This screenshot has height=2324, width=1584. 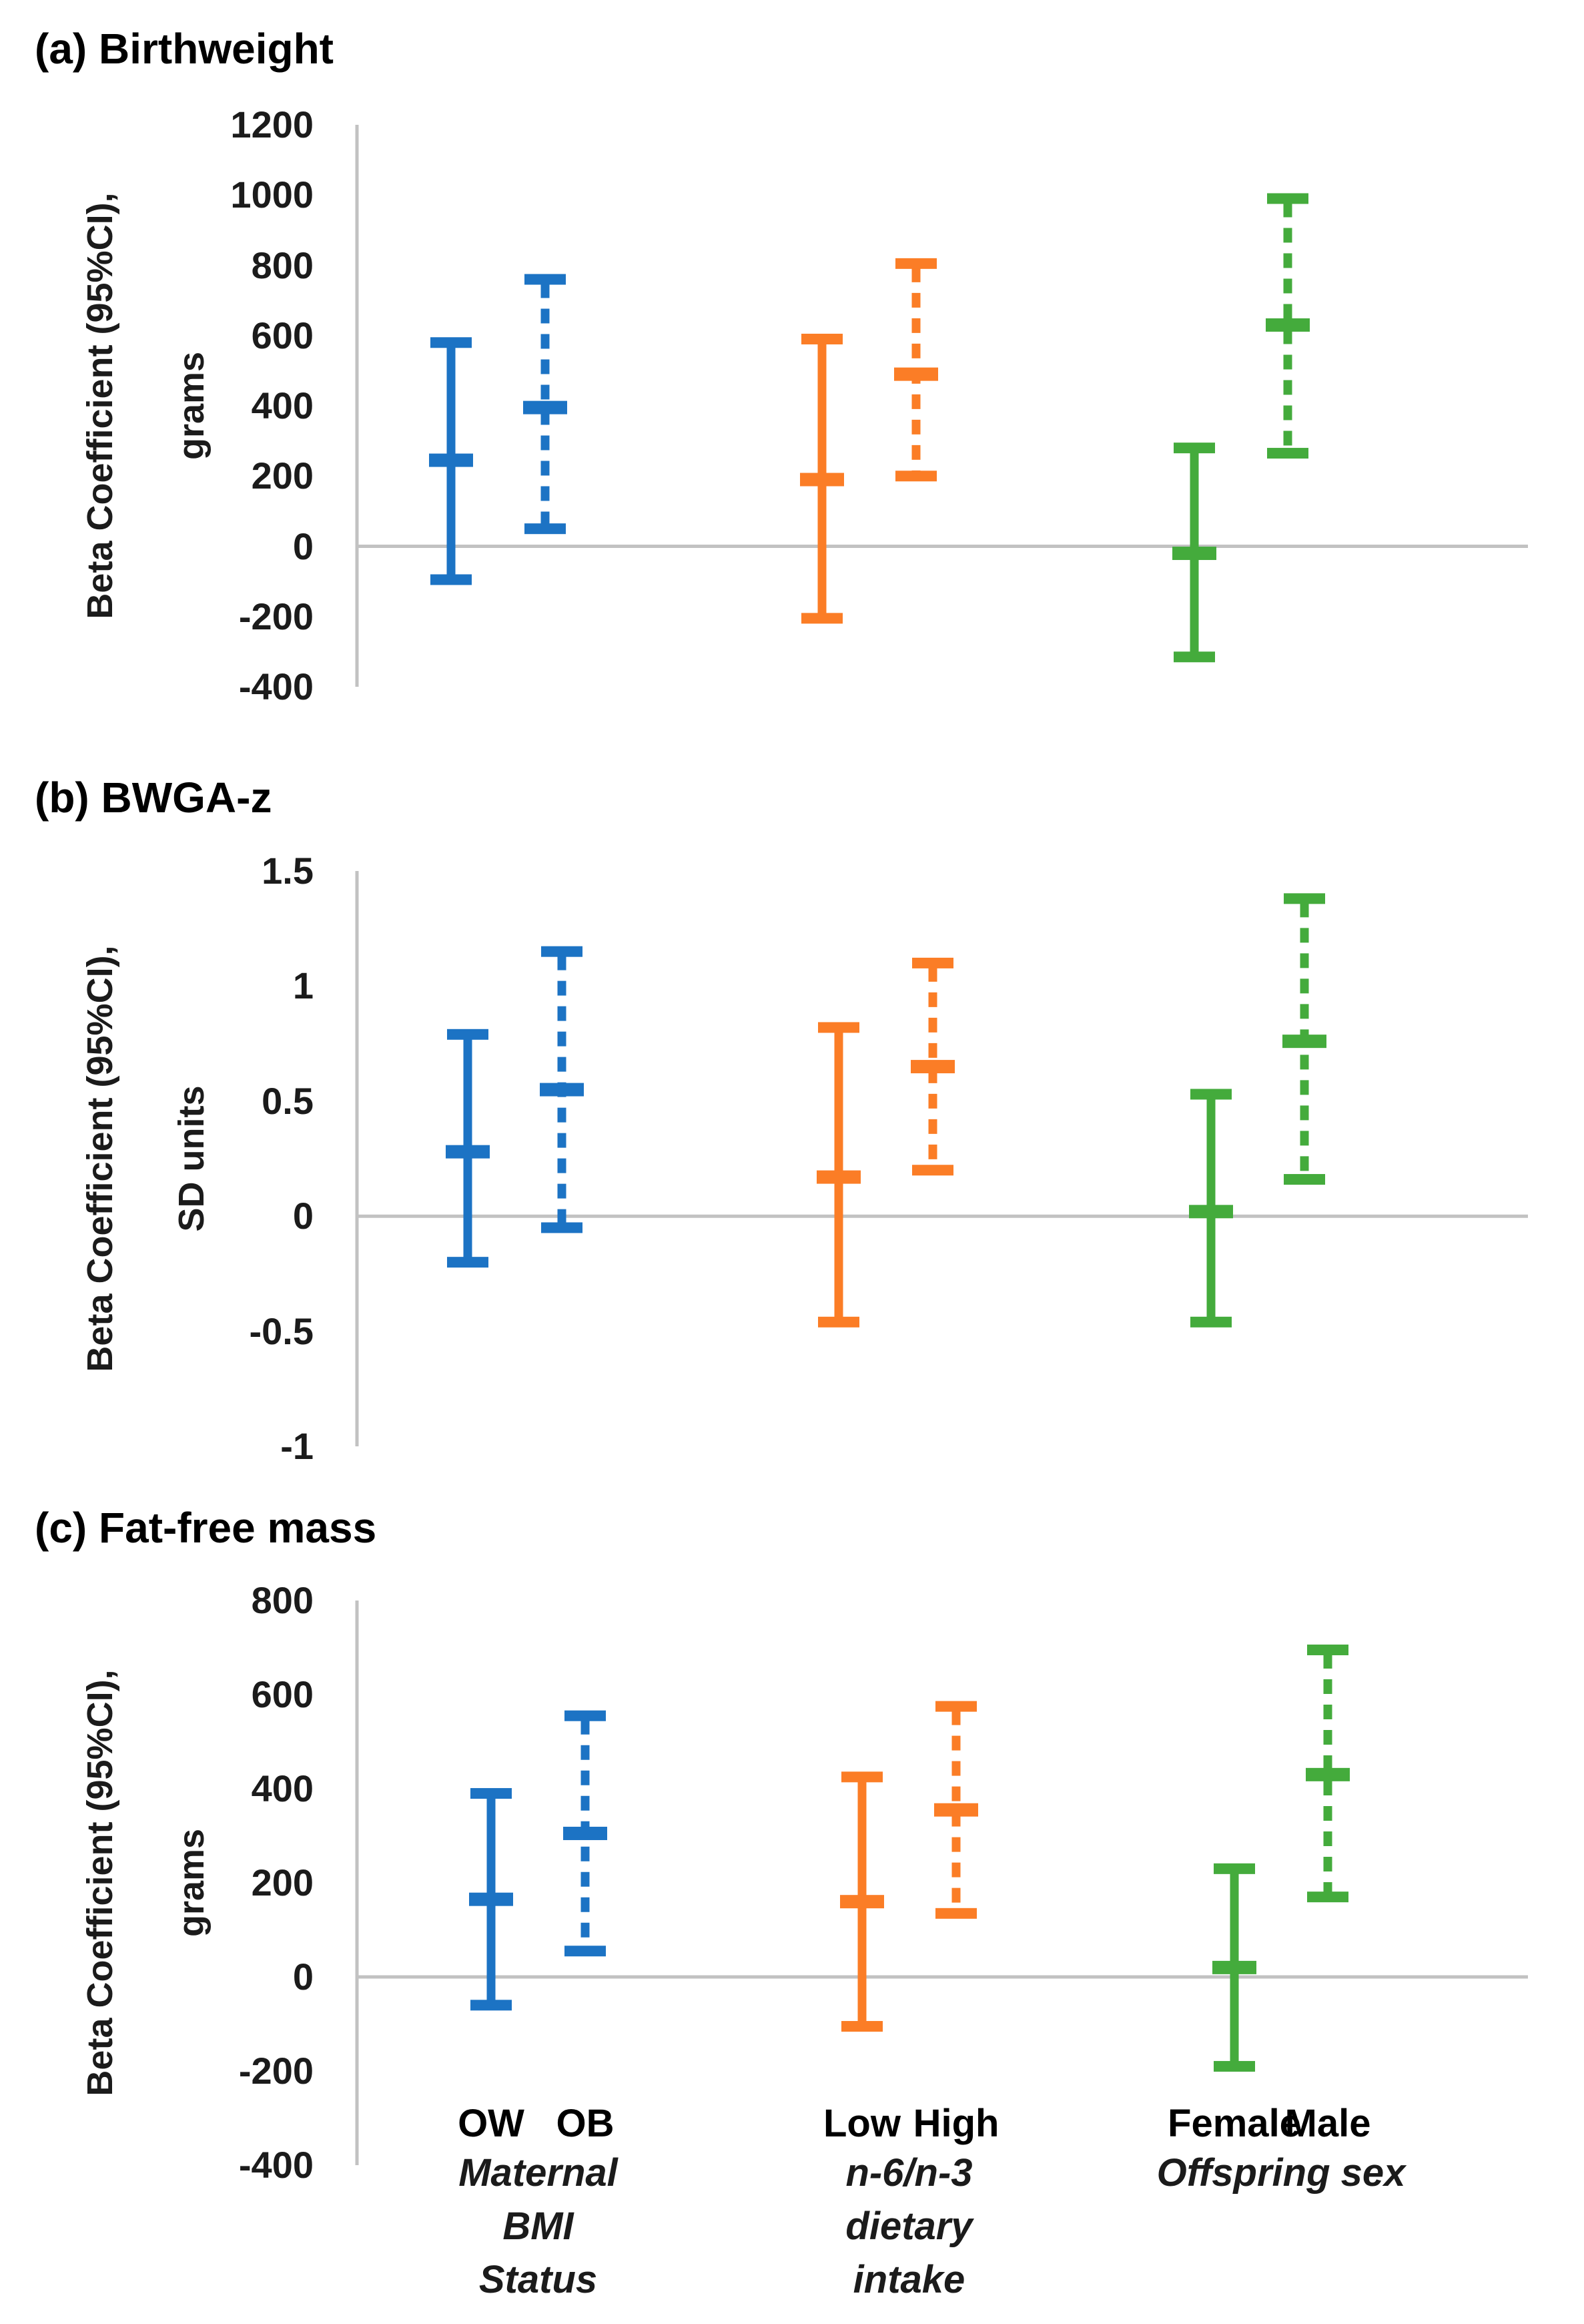 What do you see at coordinates (909, 2279) in the screenshot?
I see `x-group-caption-line: intake` at bounding box center [909, 2279].